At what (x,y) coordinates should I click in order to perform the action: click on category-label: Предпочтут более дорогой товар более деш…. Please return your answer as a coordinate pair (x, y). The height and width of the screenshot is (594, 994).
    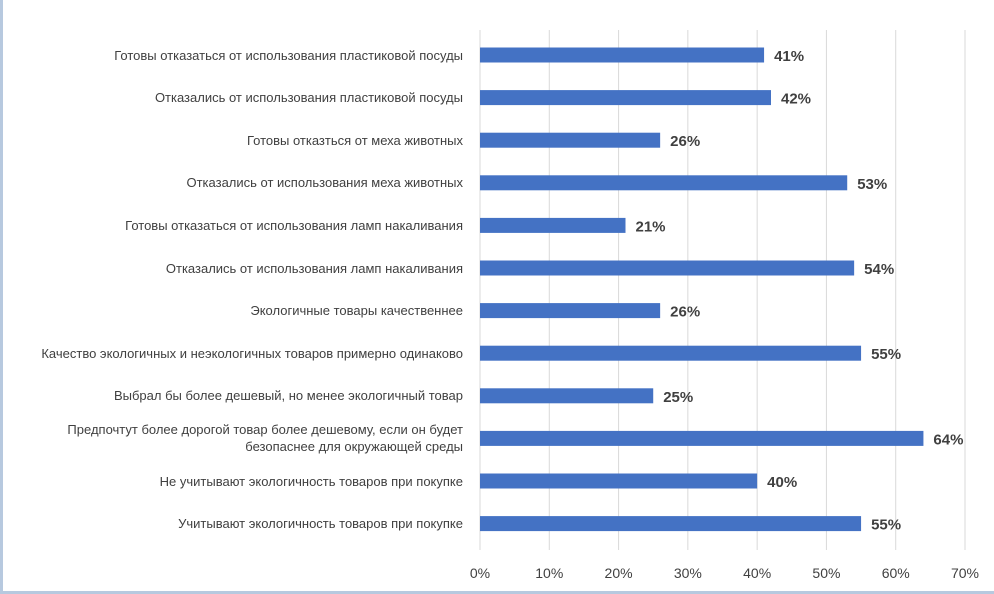
    Looking at the image, I should click on (265, 438).